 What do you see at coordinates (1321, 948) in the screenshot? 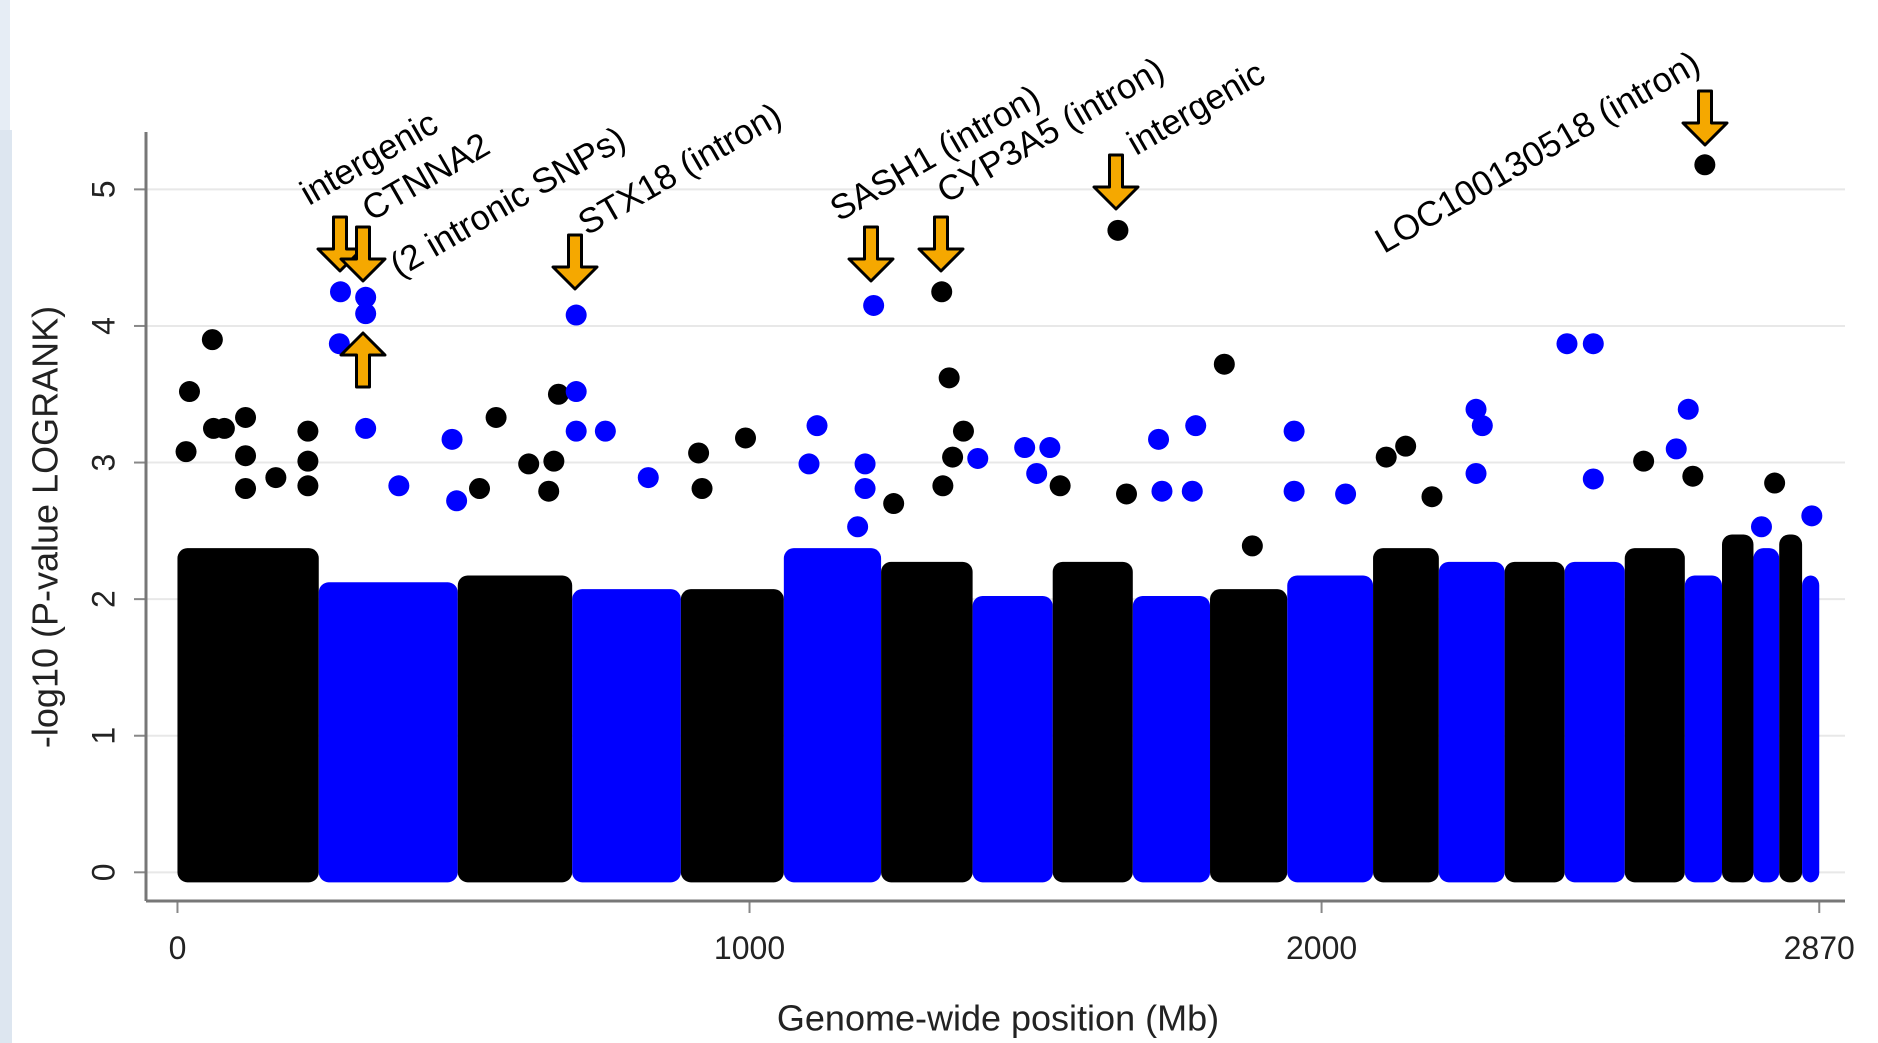
I see `x-tick-label: 2000` at bounding box center [1321, 948].